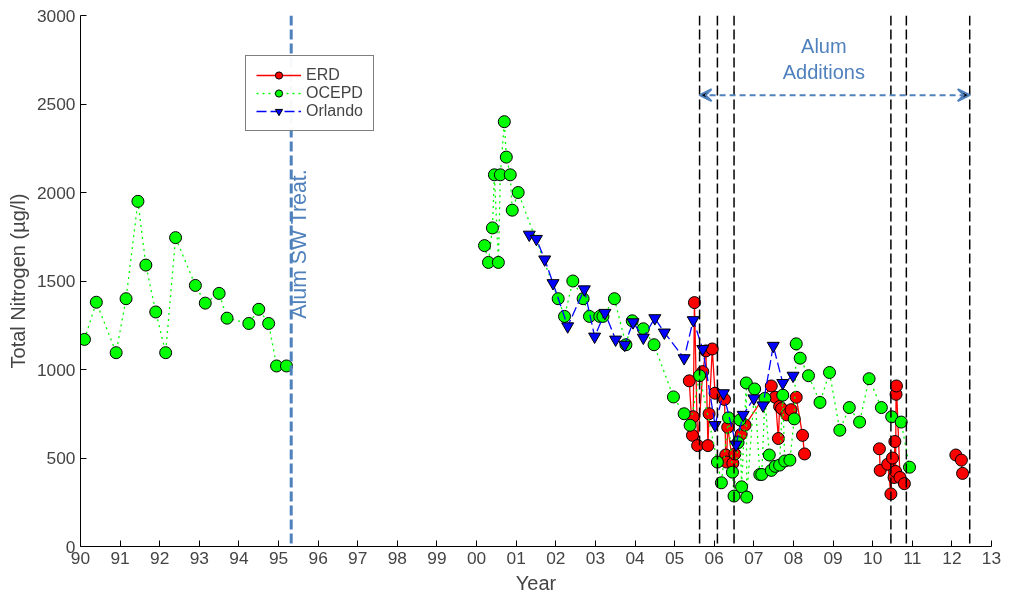 The image size is (1011, 616). Describe the element at coordinates (239, 557) in the screenshot. I see `x-tick-label: 94` at that location.